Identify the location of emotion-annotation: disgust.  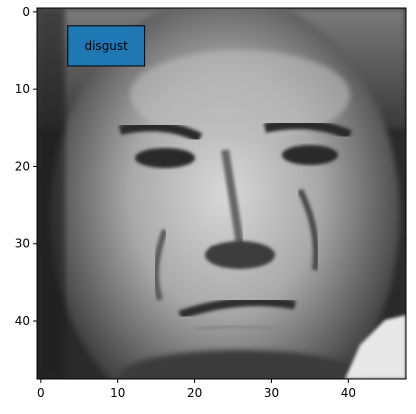
(106, 46).